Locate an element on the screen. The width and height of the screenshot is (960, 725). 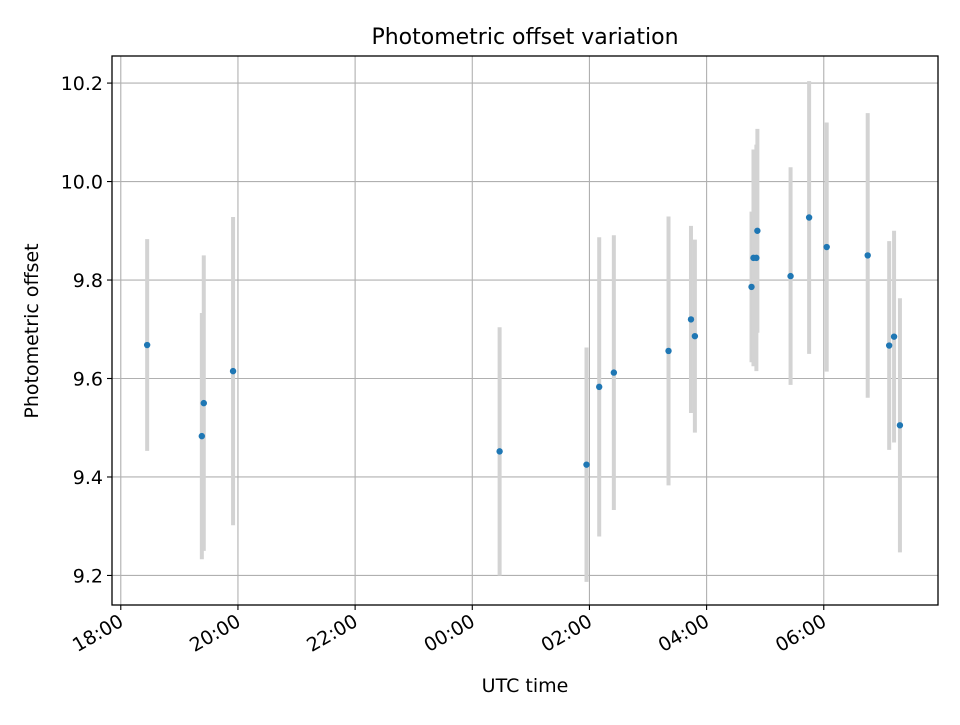
y-tick-label: 9.4 is located at coordinates (88, 478).